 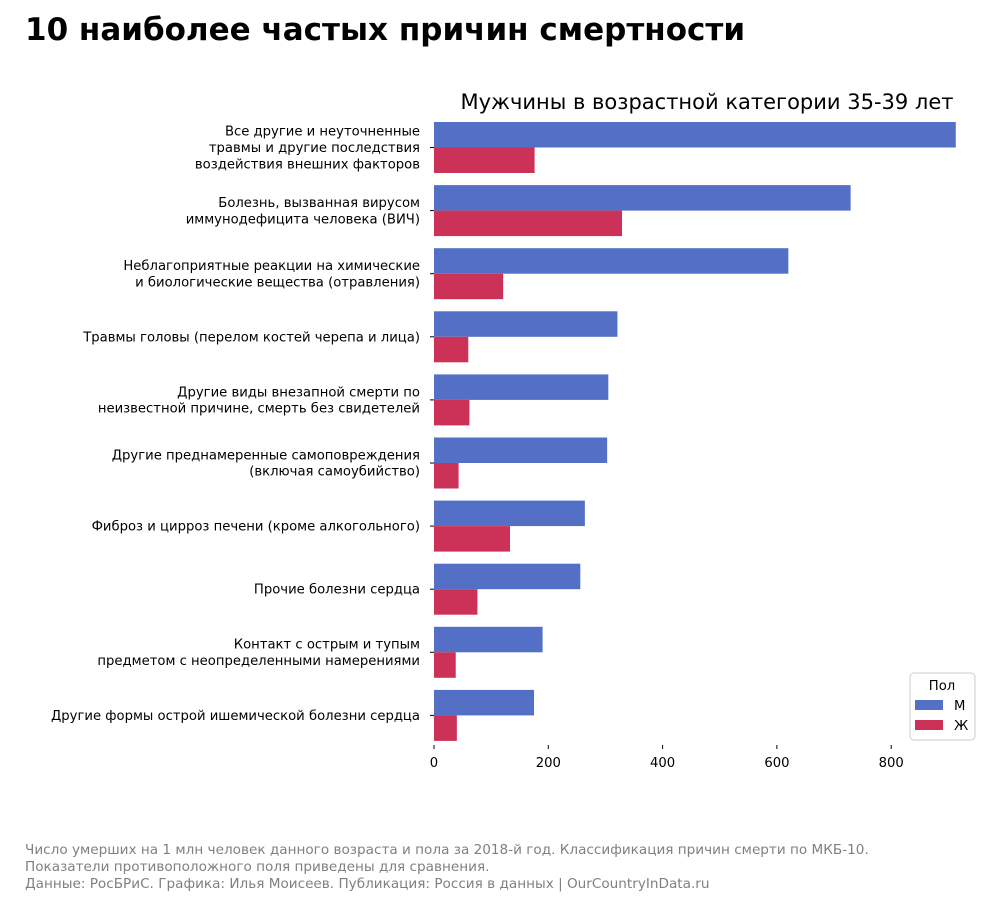 I want to click on category-label: Неблагоприятные реакции на химические, so click(x=271, y=266).